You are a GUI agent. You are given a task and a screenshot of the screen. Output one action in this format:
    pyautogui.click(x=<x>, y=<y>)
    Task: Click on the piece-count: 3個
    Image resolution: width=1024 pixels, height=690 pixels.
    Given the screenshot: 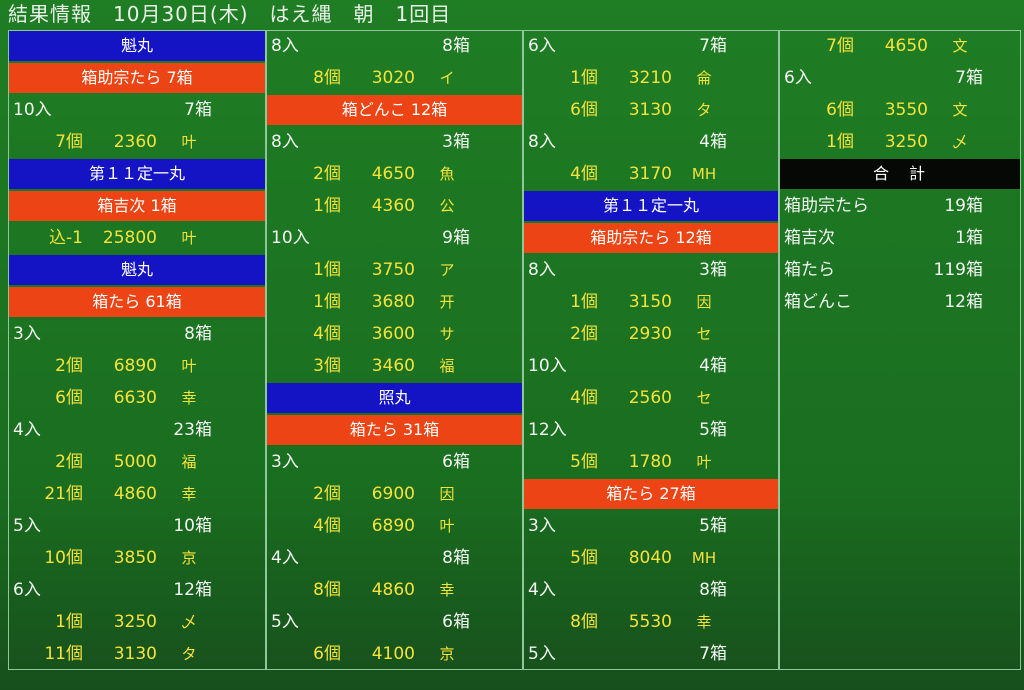 What is the action you would take?
    pyautogui.click(x=327, y=366)
    